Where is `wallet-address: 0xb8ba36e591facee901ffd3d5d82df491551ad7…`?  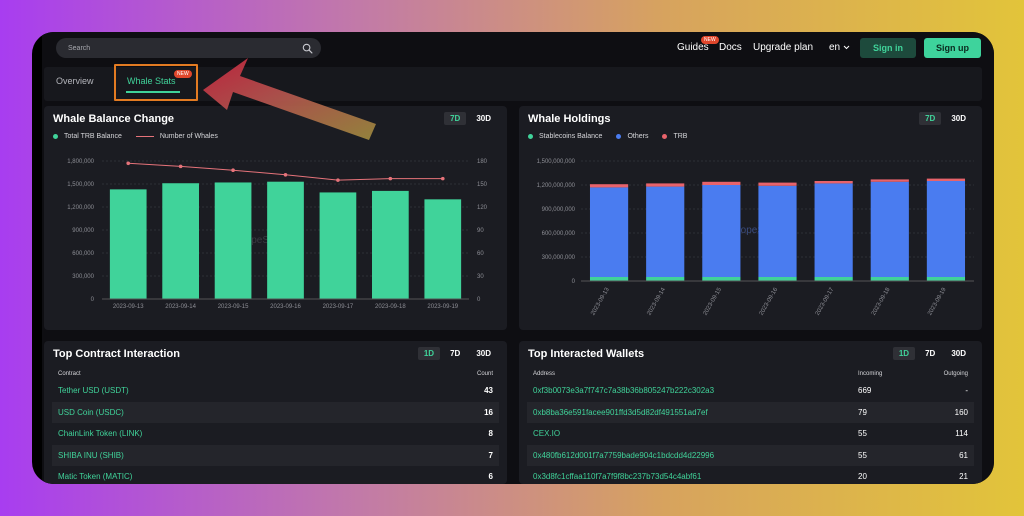 wallet-address: 0xb8ba36e591facee901ffd3d5d82df491551ad7… is located at coordinates (620, 412).